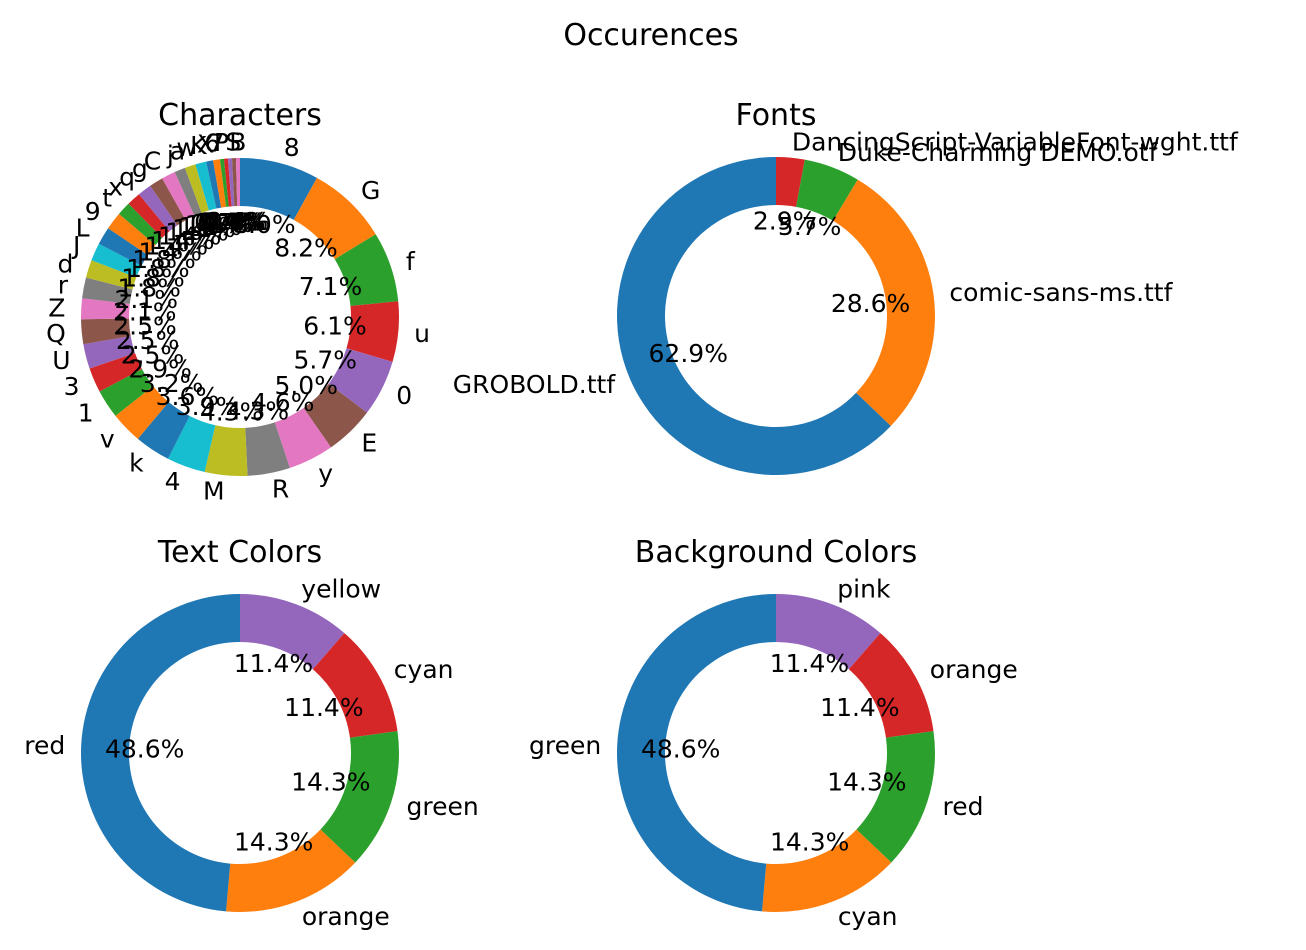 The width and height of the screenshot is (1306, 950). Describe the element at coordinates (1015, 141) in the screenshot. I see `fonts-category-label-dancingscript-variablefont-wght-ttf: DancingScript-VariableFont-wght.ttf` at that location.